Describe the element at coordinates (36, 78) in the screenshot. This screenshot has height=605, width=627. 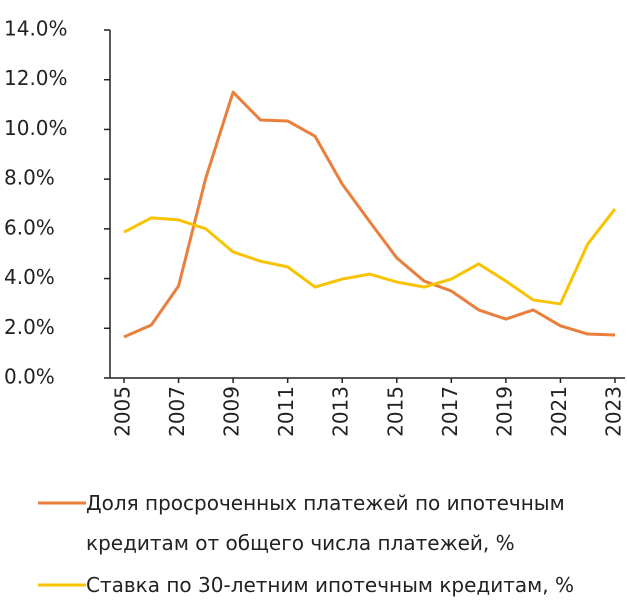
I see `y-tick-label: 12.0%` at that location.